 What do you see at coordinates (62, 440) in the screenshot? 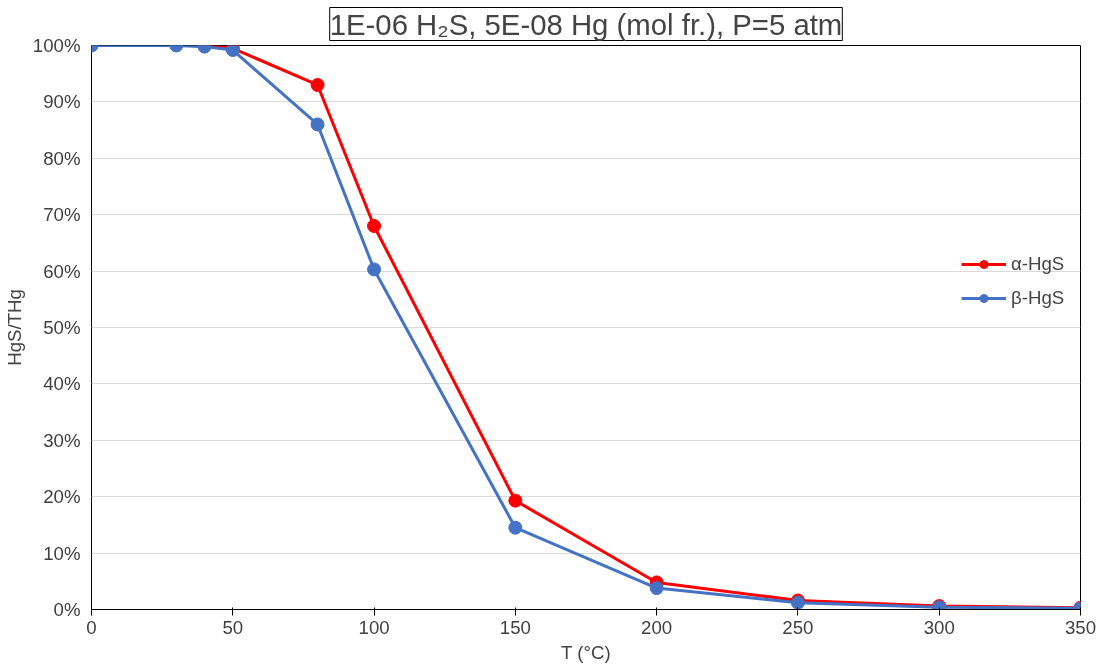
I see `y-tick-label: 30%` at bounding box center [62, 440].